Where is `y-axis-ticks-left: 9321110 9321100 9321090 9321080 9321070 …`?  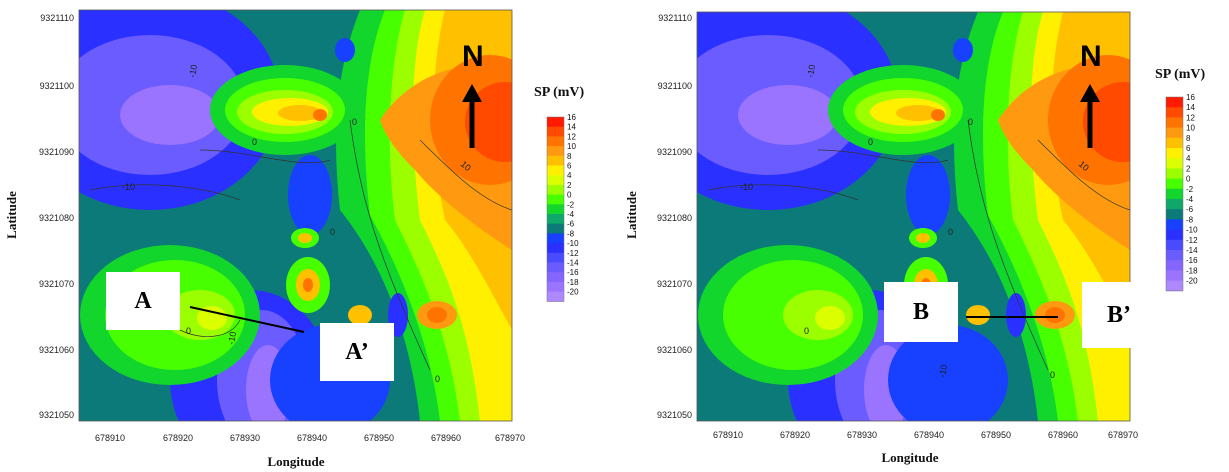 y-axis-ticks-left: 9321110 9321100 9321090 9321080 9321070 … is located at coordinates (56, 216).